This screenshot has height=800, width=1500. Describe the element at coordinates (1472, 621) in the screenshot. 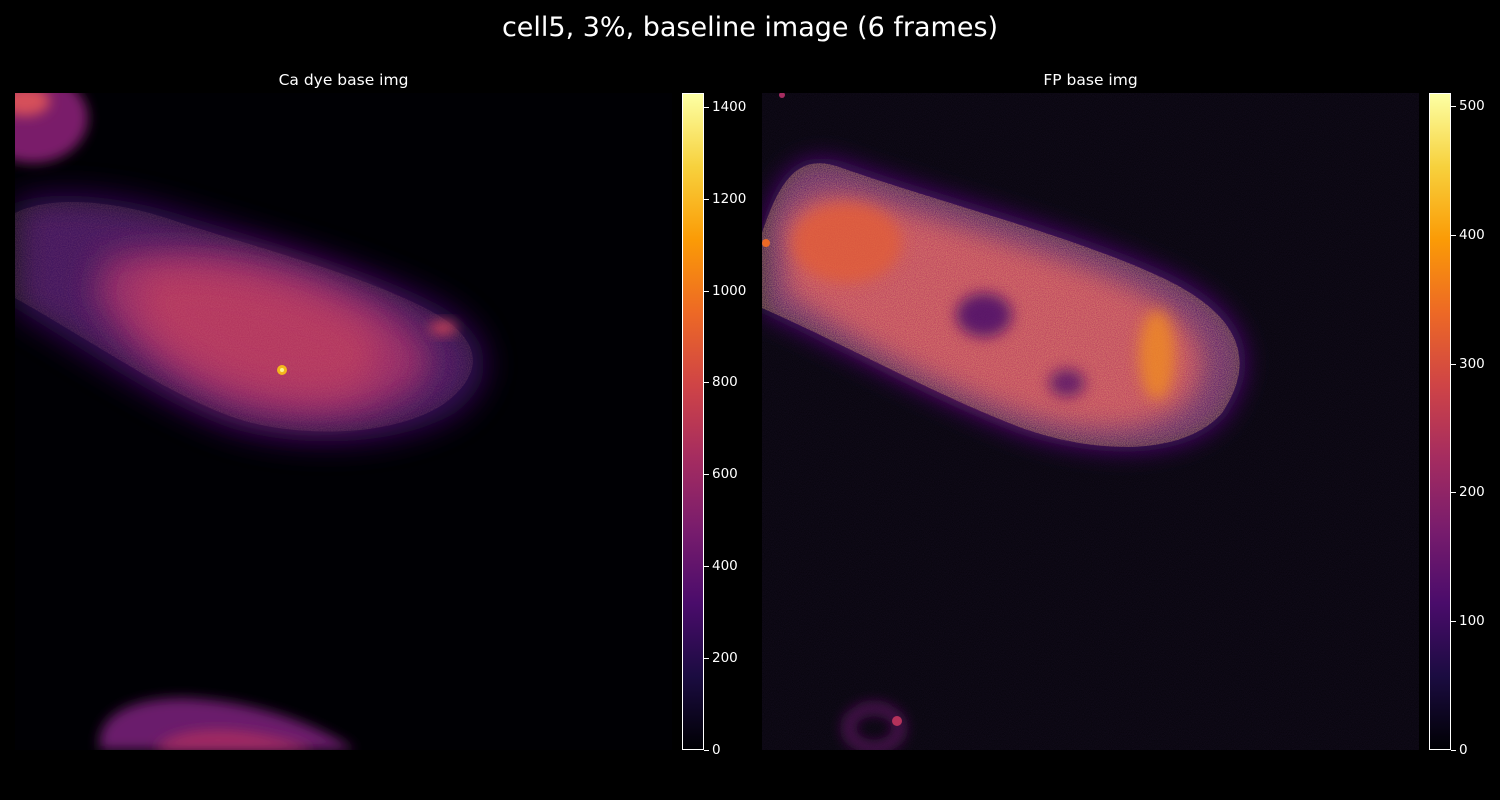

I see `fp-colorbar-tick-label: 100` at that location.